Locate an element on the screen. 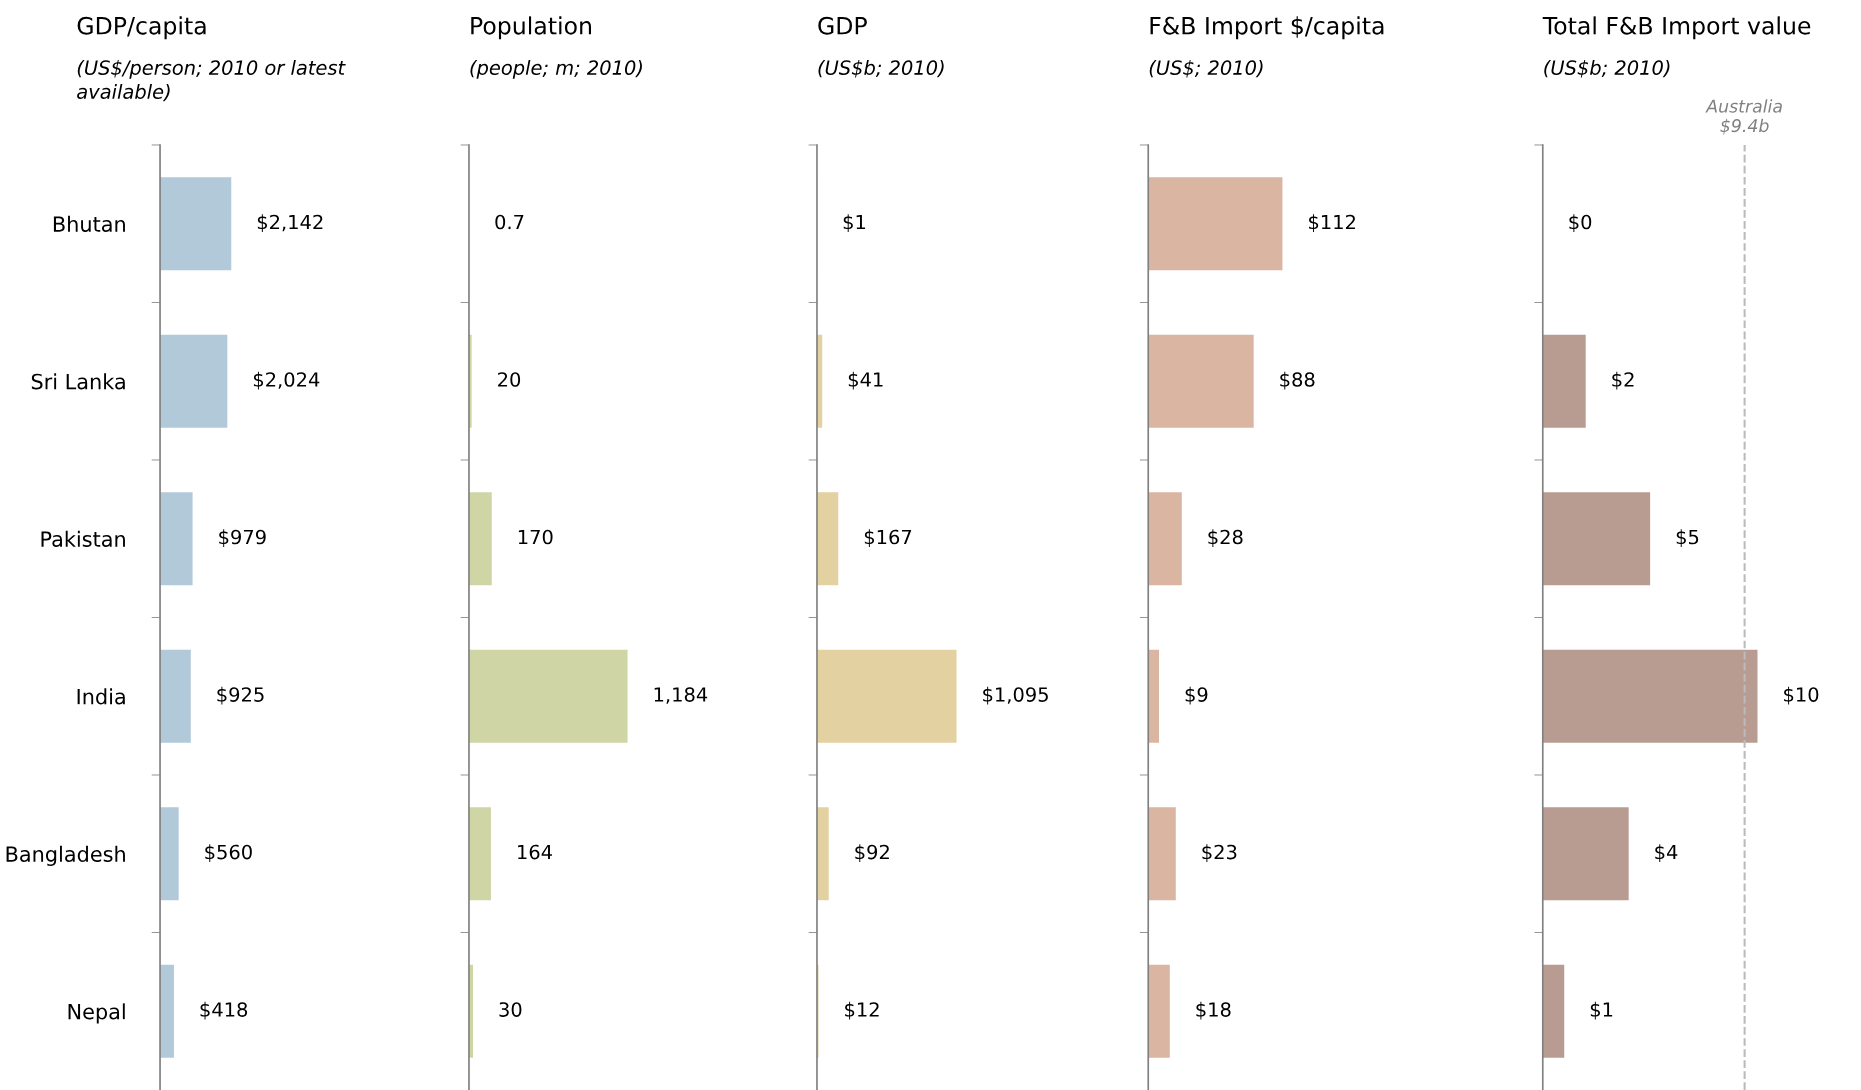 The image size is (1861, 1090). data-label: $92 is located at coordinates (872, 853).